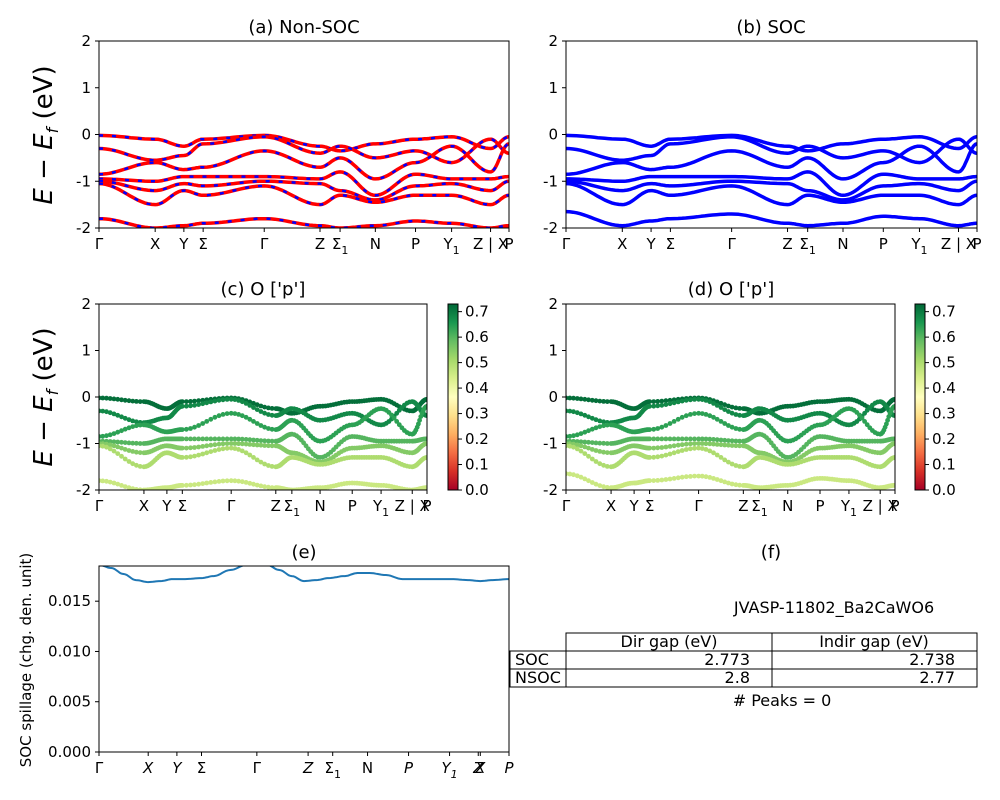  Describe the element at coordinates (611, 506) in the screenshot. I see `x-tick-label: X` at that location.